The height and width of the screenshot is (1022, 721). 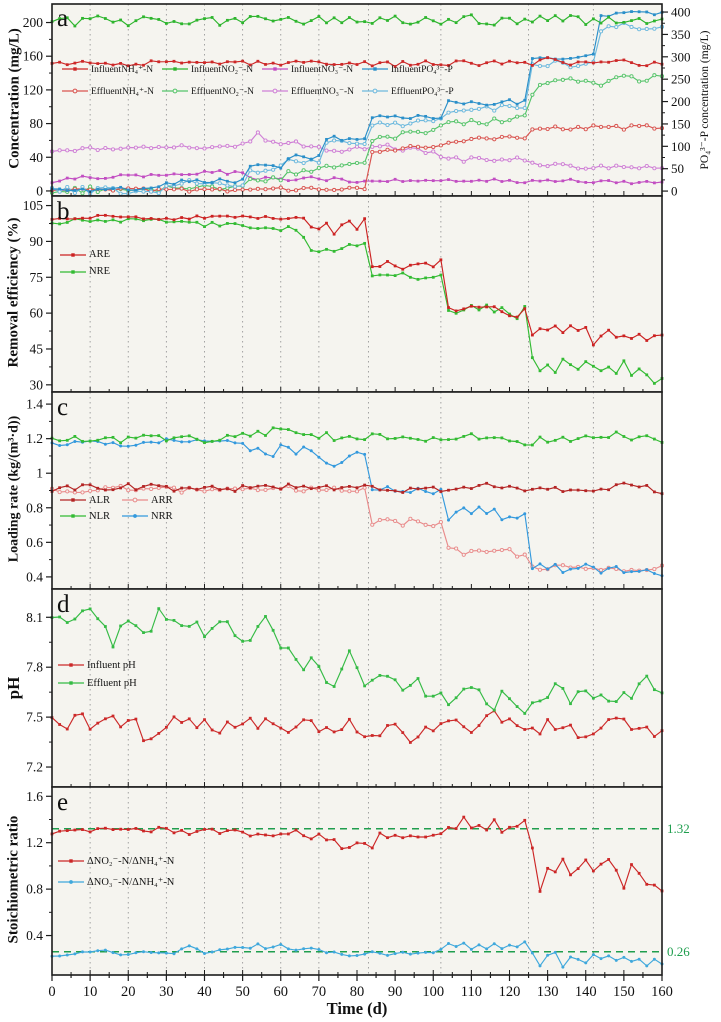 What do you see at coordinates (99, 500) in the screenshot?
I see `legend-label: ALR` at bounding box center [99, 500].